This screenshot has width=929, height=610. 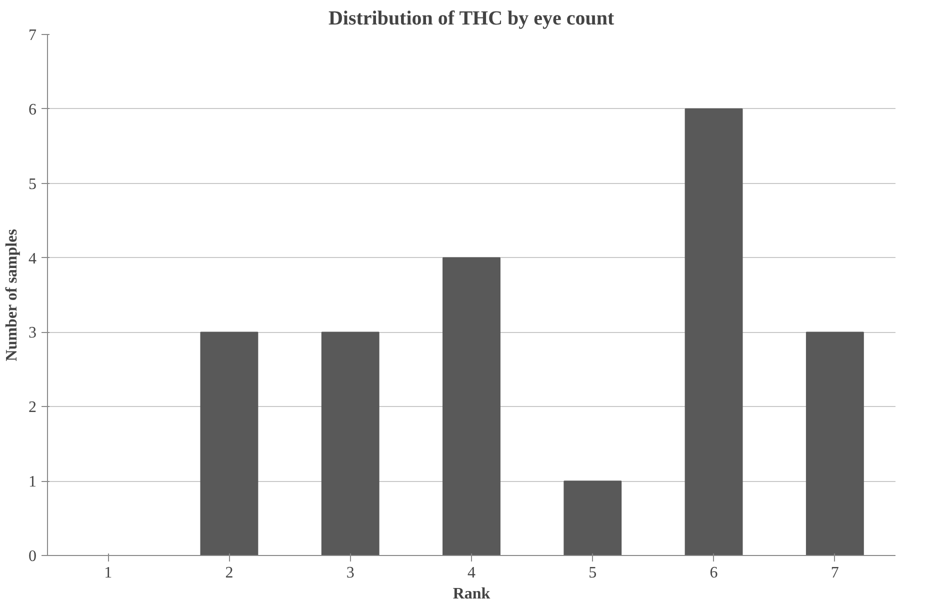 I want to click on x-tick-label: 5, so click(x=592, y=573).